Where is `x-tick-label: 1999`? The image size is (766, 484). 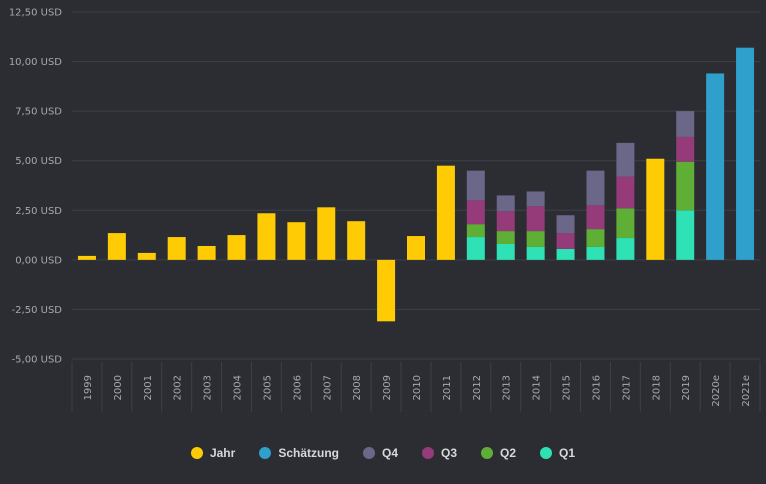 x-tick-label: 1999 is located at coordinates (88, 387).